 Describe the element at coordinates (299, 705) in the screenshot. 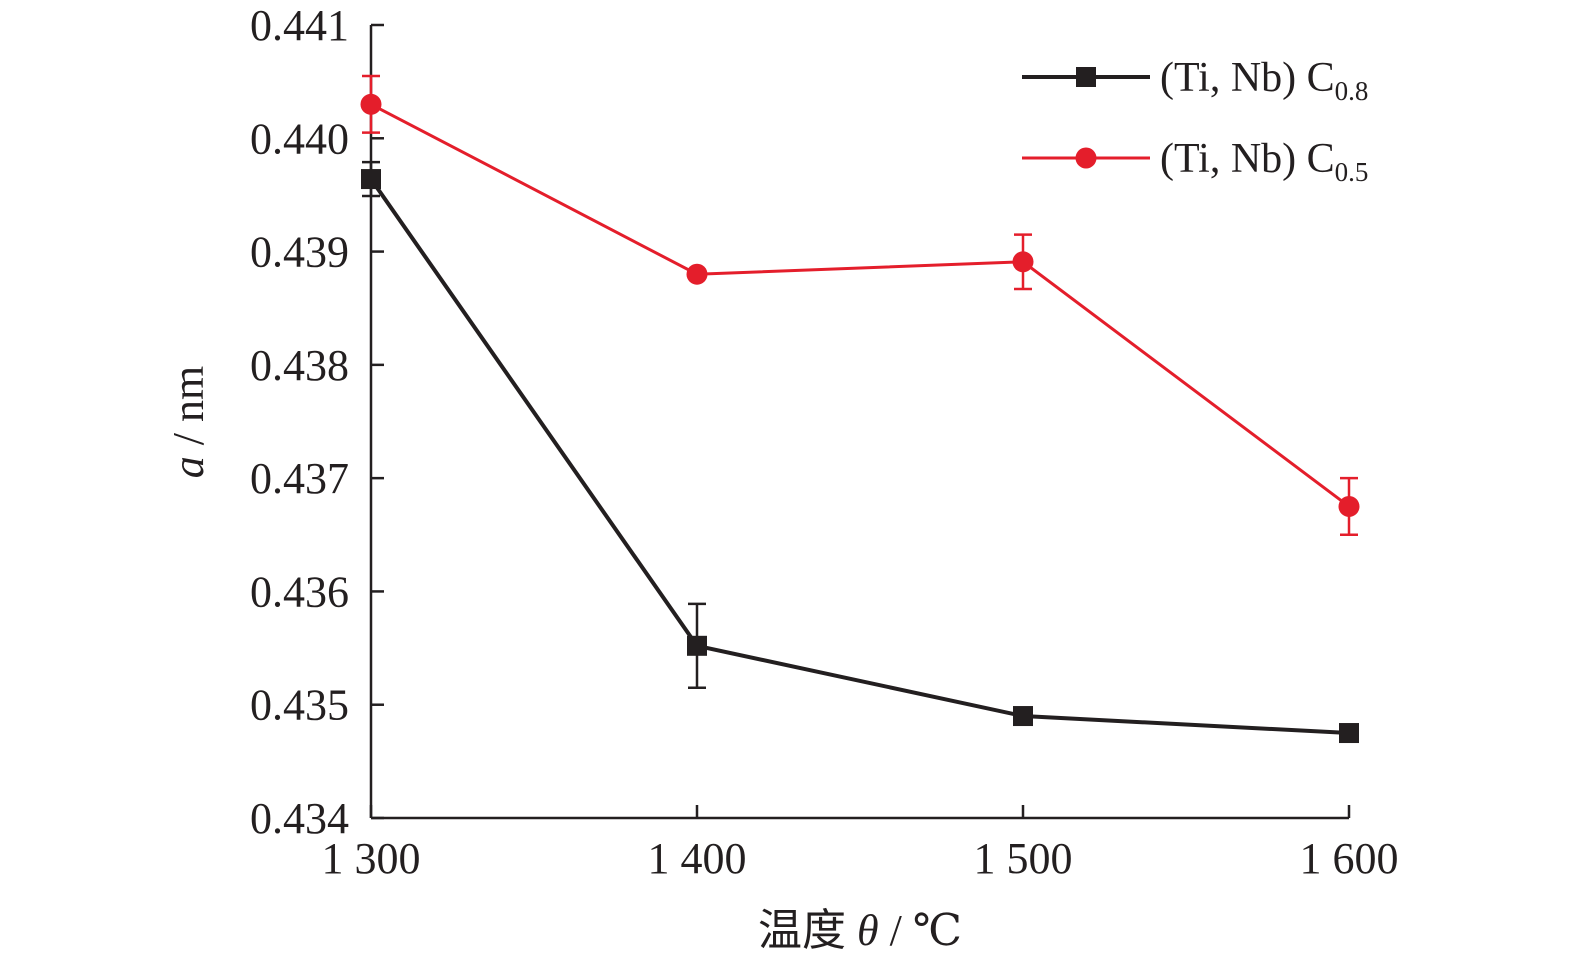

I see `y-tick-label: 0.435` at that location.